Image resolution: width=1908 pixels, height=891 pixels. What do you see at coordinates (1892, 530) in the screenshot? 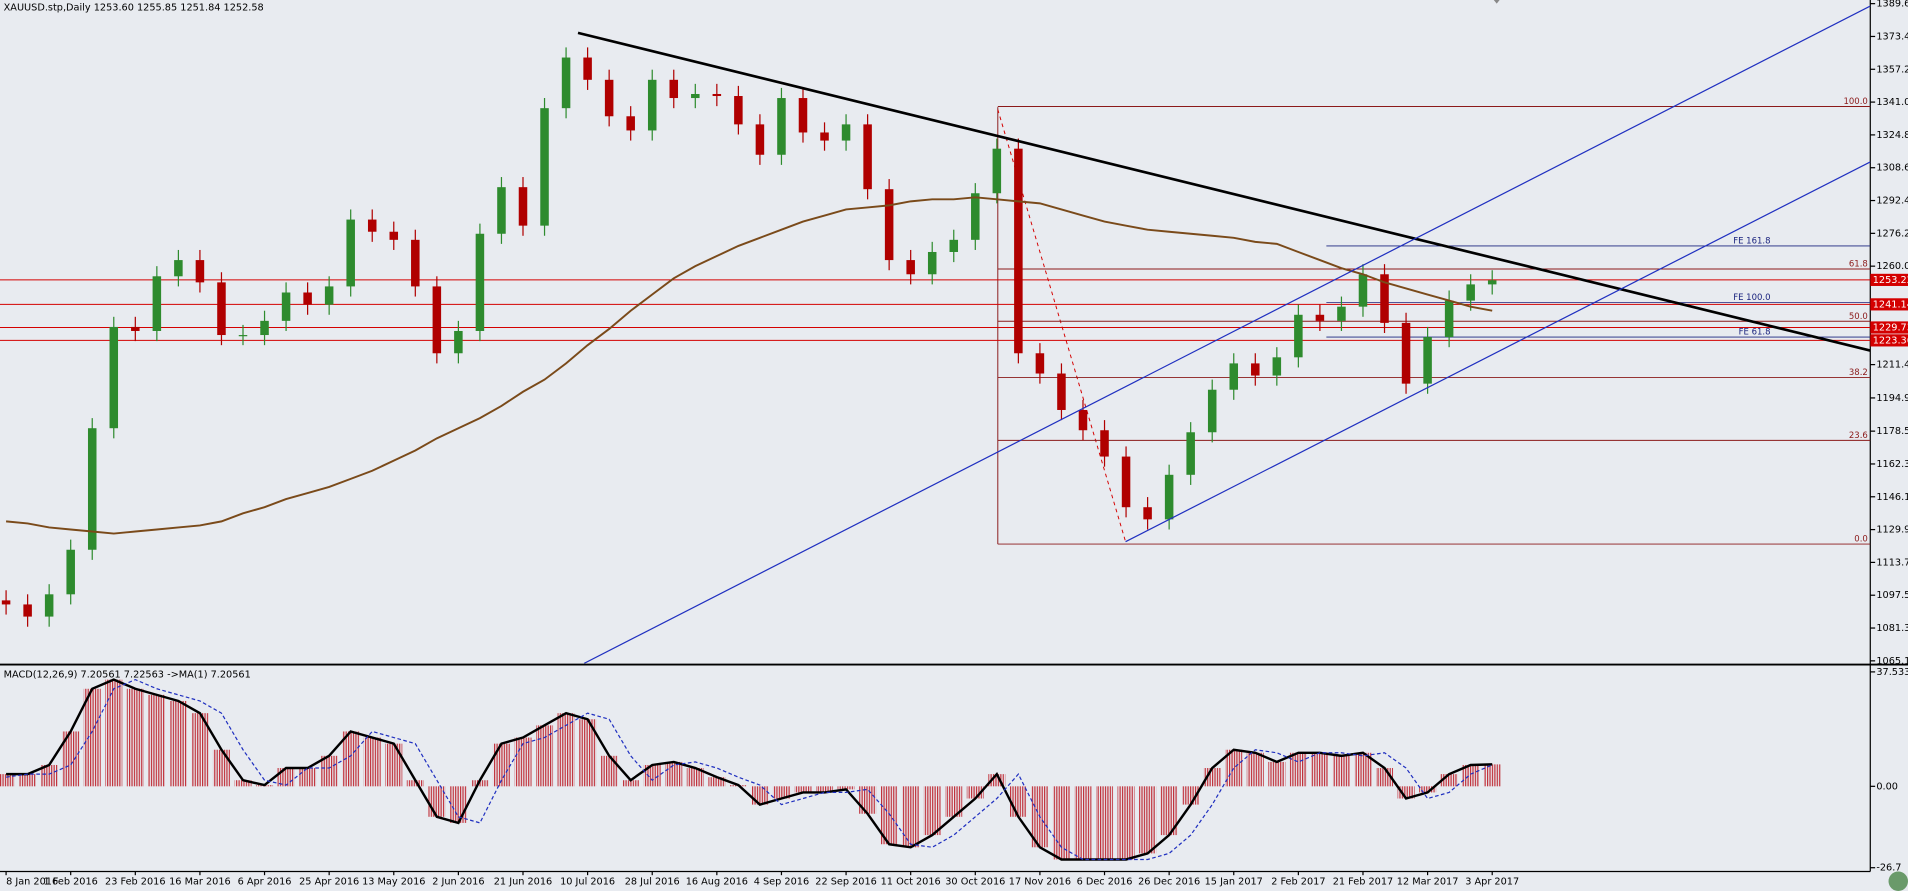
I see `y-tick-label: 1129.95` at bounding box center [1892, 530].